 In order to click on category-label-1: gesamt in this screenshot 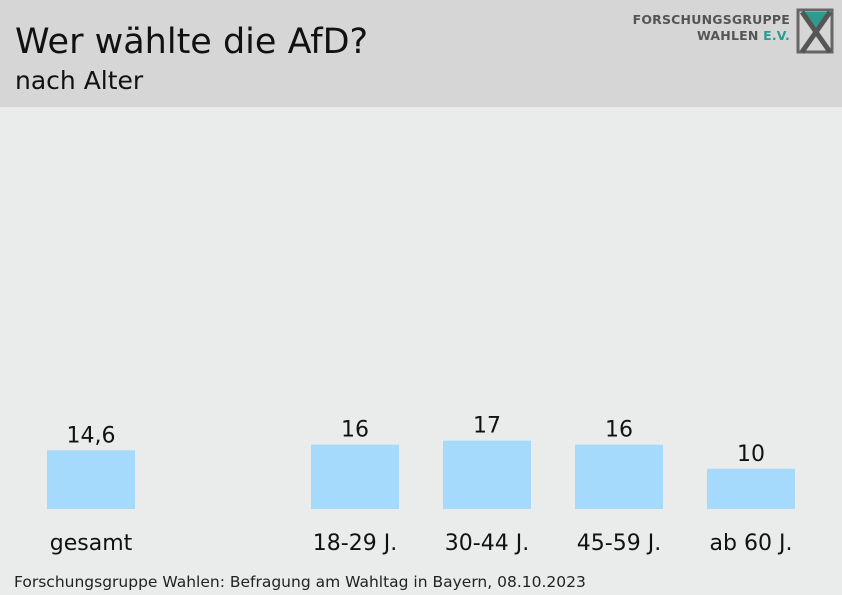, I will do `click(91, 543)`.